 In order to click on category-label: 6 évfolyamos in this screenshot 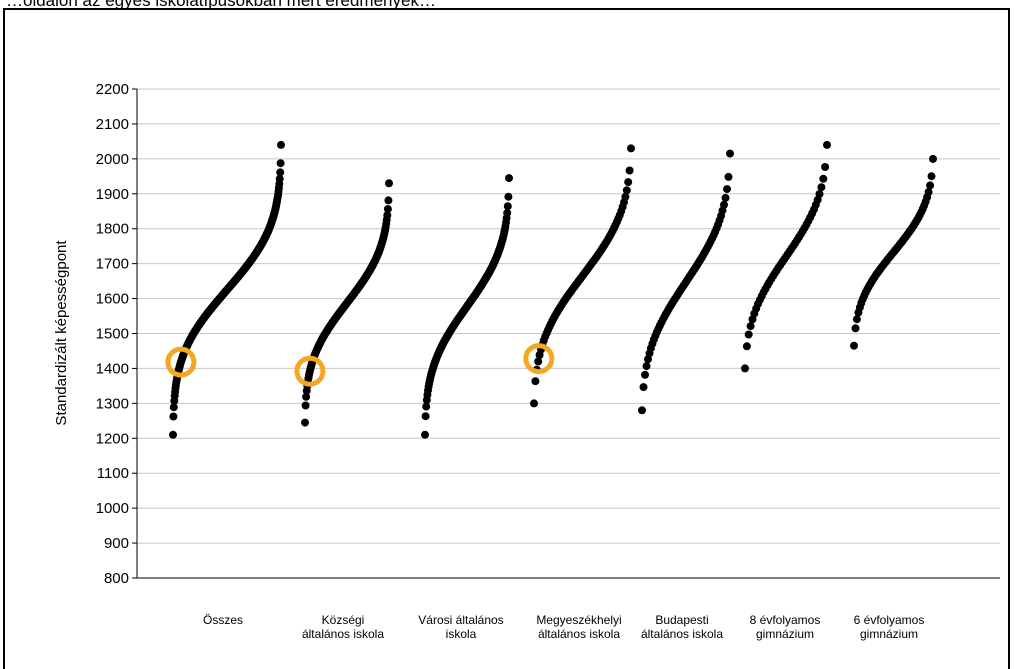, I will do `click(889, 620)`.